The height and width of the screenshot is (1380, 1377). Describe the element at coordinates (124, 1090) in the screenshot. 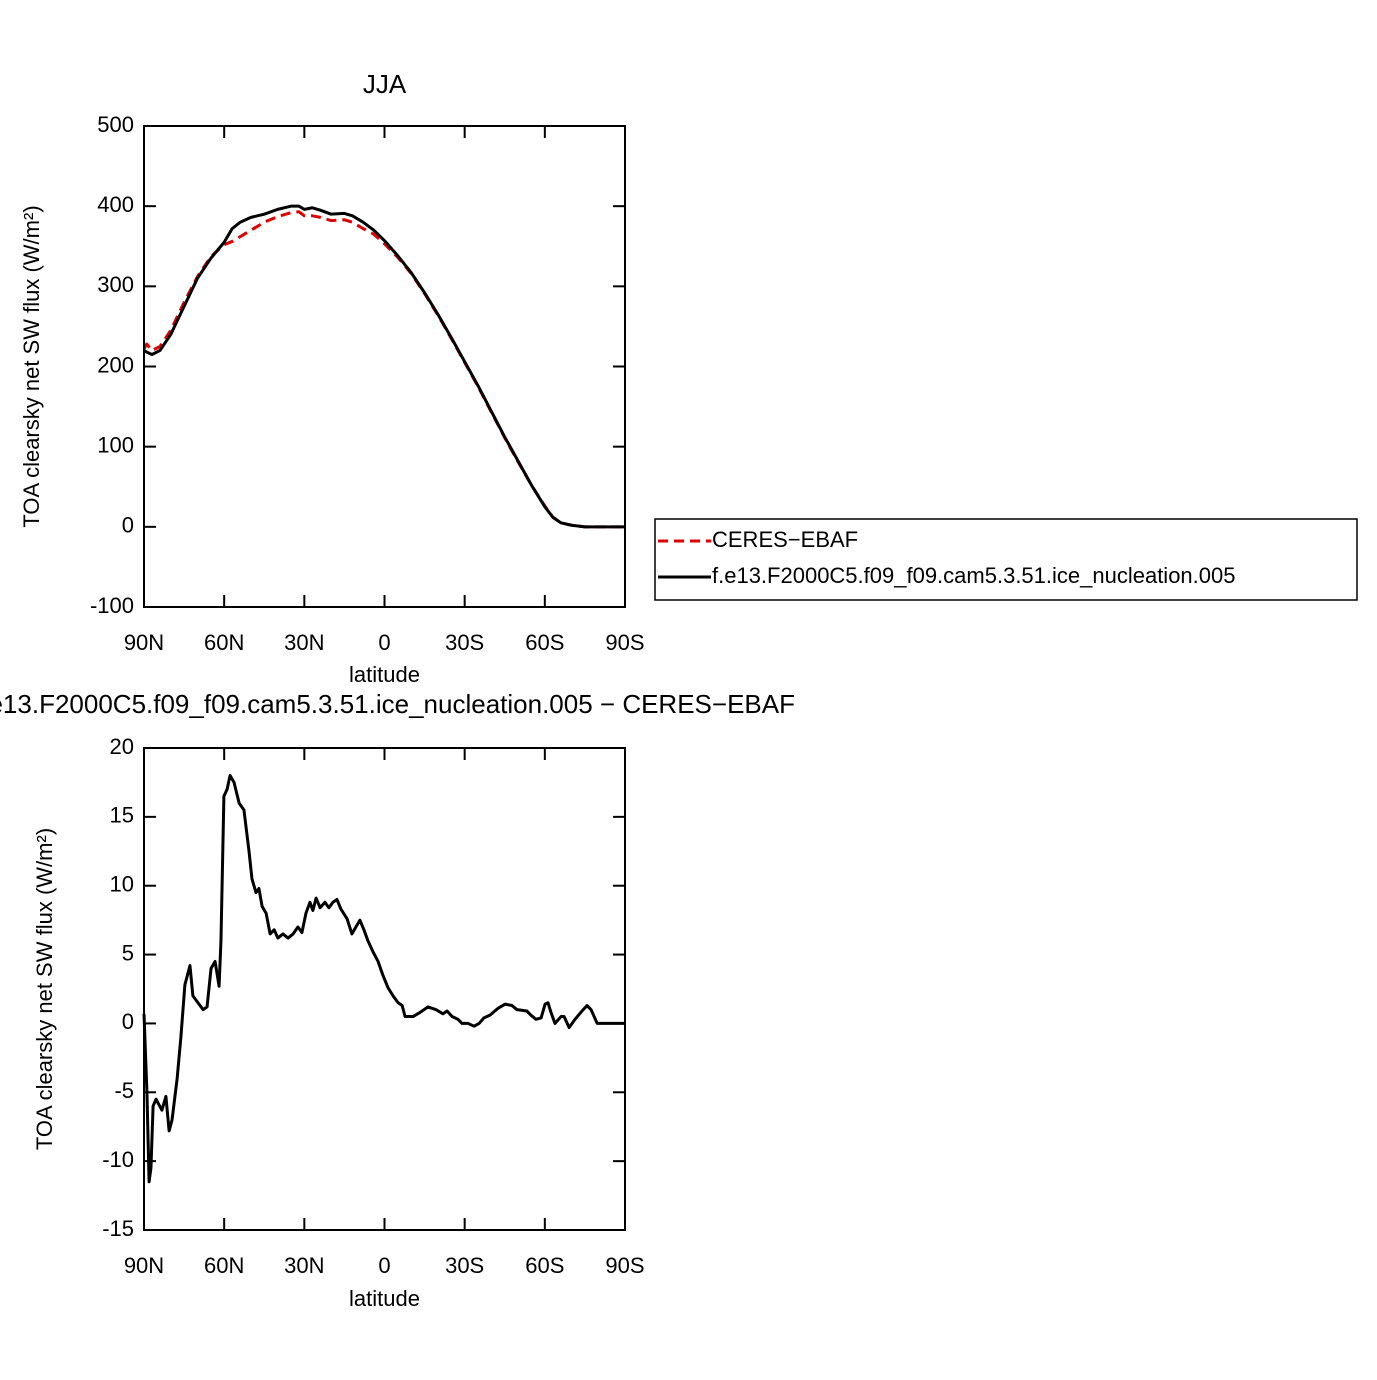

I see `y-tick-label: -5` at that location.